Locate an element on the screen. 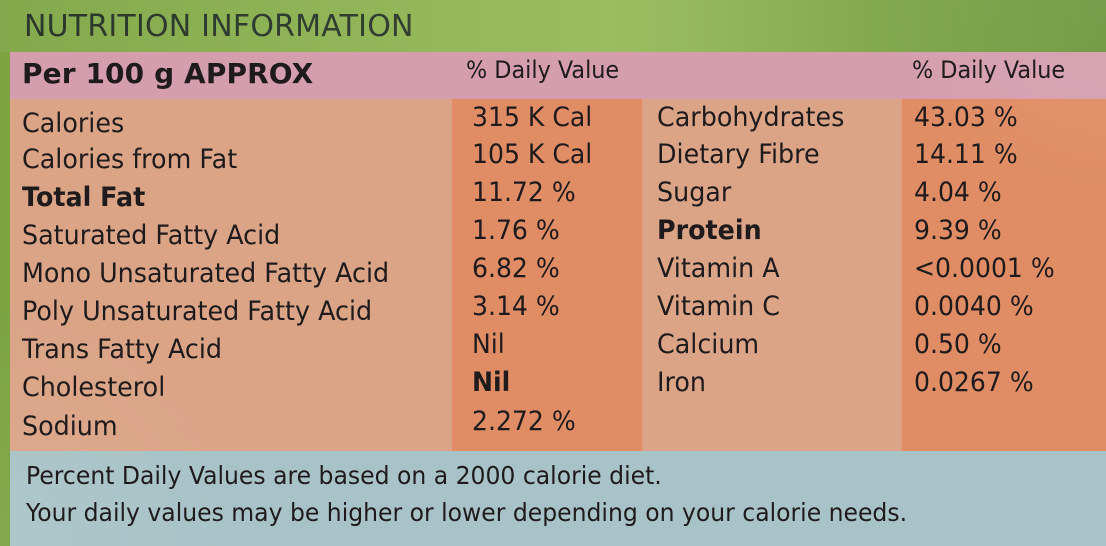 This screenshot has height=546, width=1106. left-item-value-sodium: 2.272 % is located at coordinates (524, 421).